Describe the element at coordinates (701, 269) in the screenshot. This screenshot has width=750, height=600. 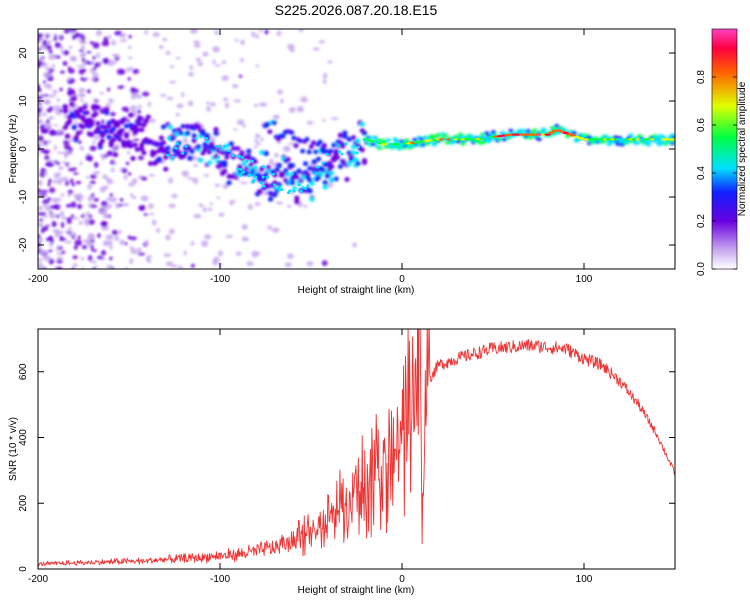
I see `colorbar-tick-label: 0.0` at that location.